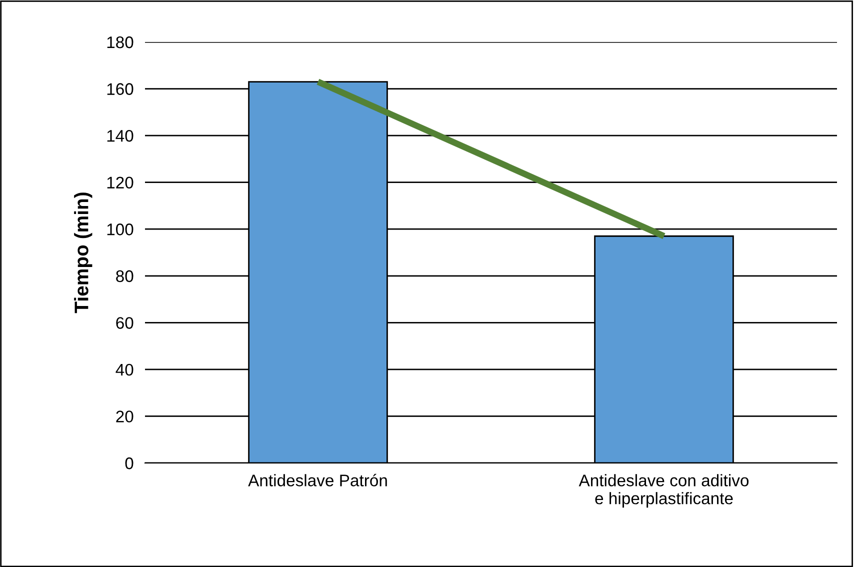  Describe the element at coordinates (120, 42) in the screenshot. I see `y-tick-label: 180` at that location.